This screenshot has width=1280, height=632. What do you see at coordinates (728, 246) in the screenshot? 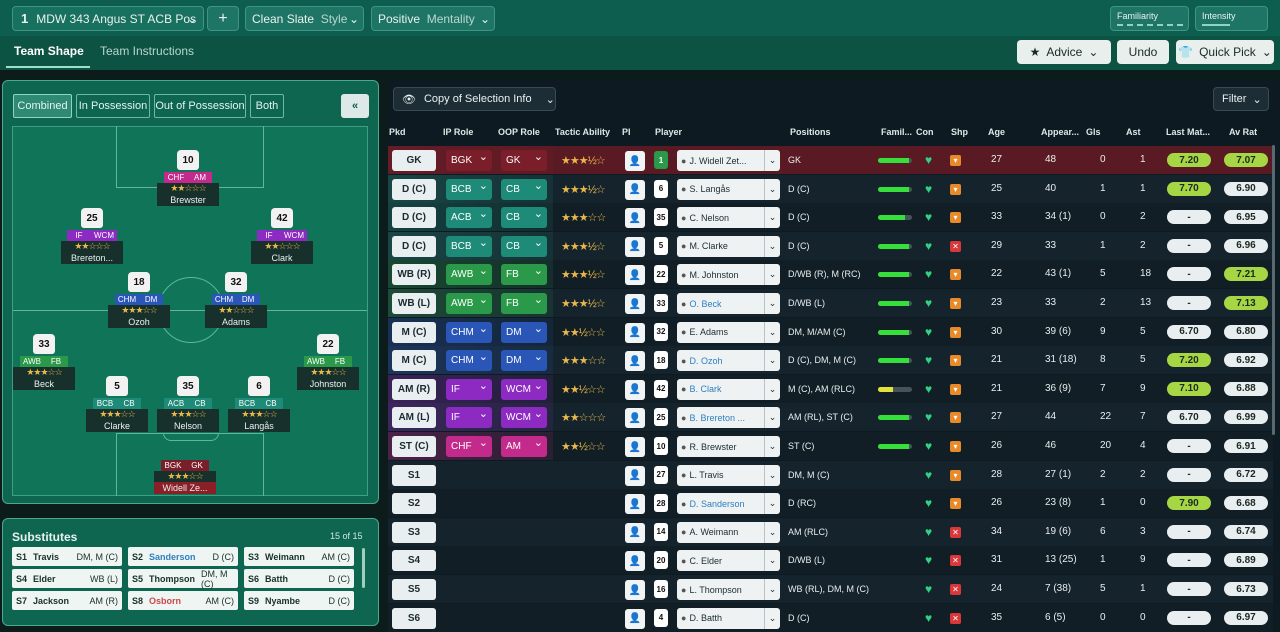
I see `player-selector: ● M. Clarke ⌄` at bounding box center [728, 246].